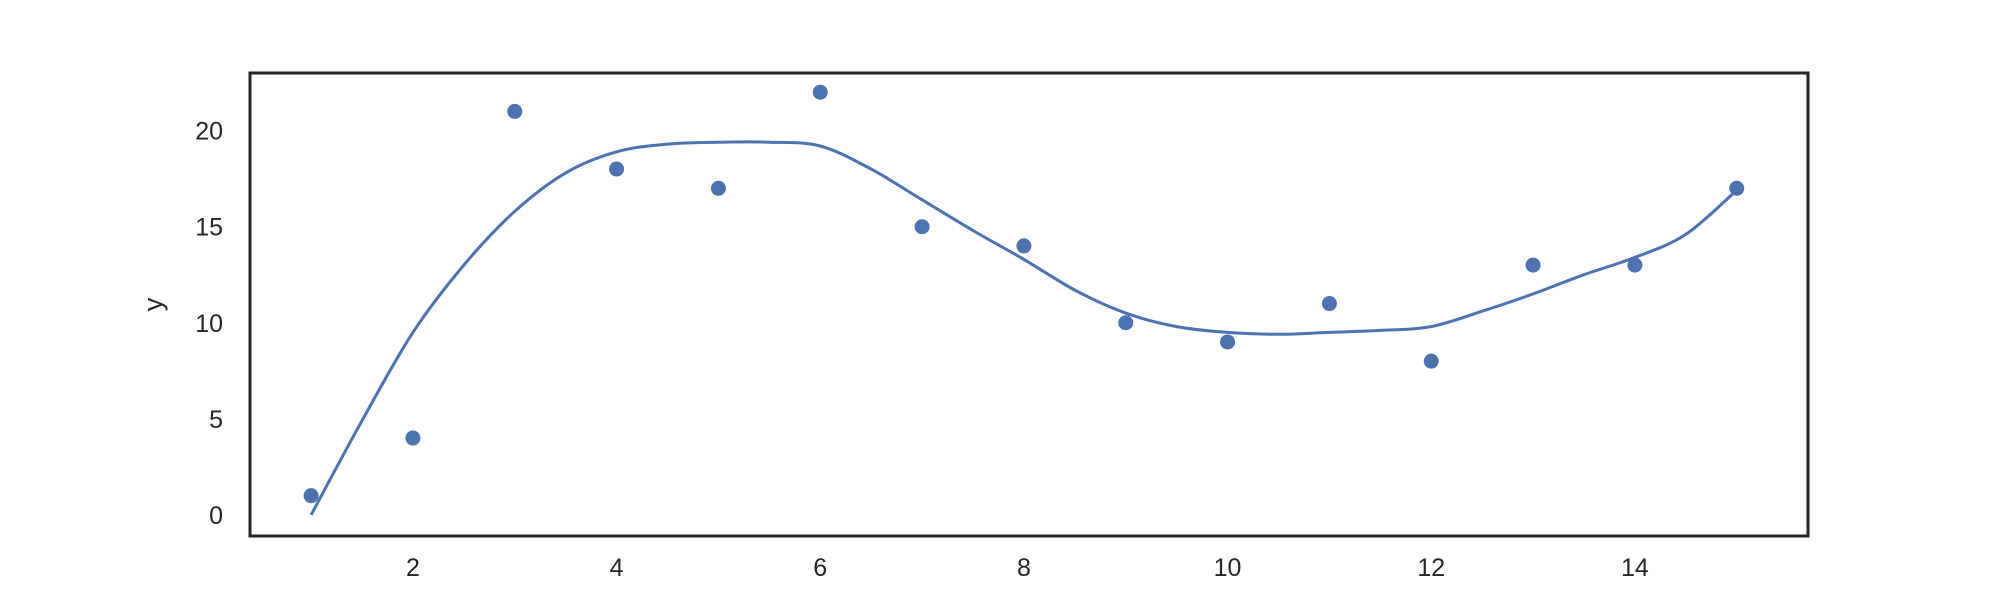  What do you see at coordinates (617, 568) in the screenshot?
I see `x-tick-label: 4` at bounding box center [617, 568].